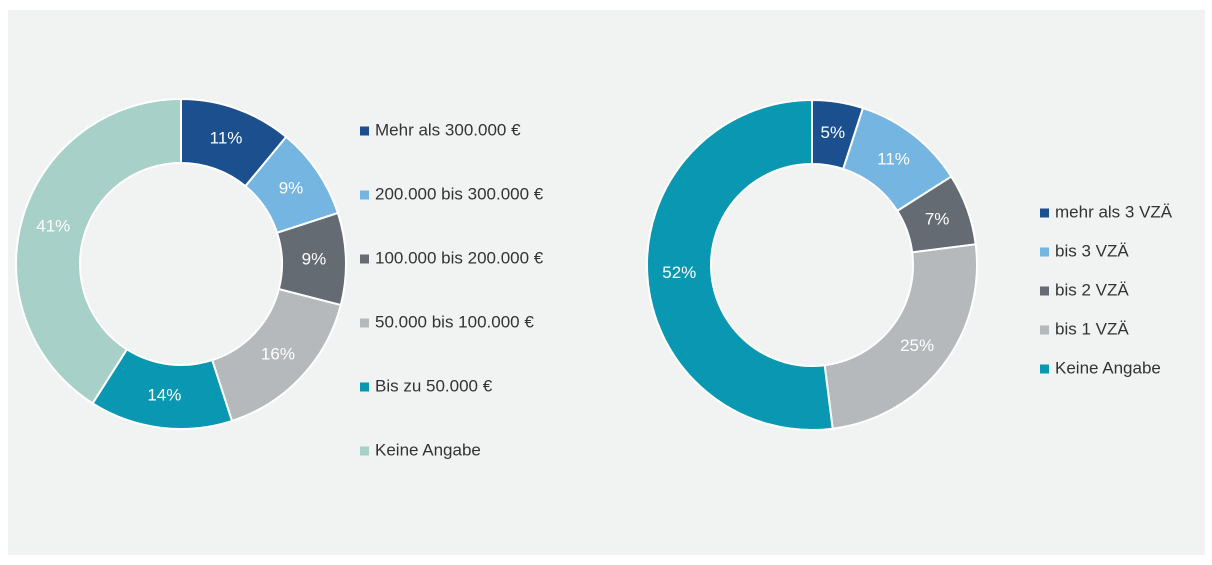 The width and height of the screenshot is (1212, 565). I want to click on legend-label: Bis zu 50.000 €, so click(434, 385).